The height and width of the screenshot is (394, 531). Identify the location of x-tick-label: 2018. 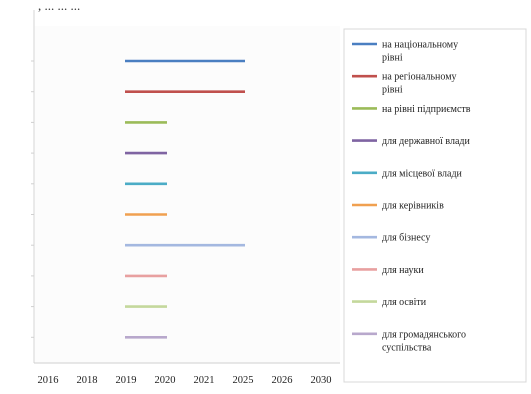
(87, 380).